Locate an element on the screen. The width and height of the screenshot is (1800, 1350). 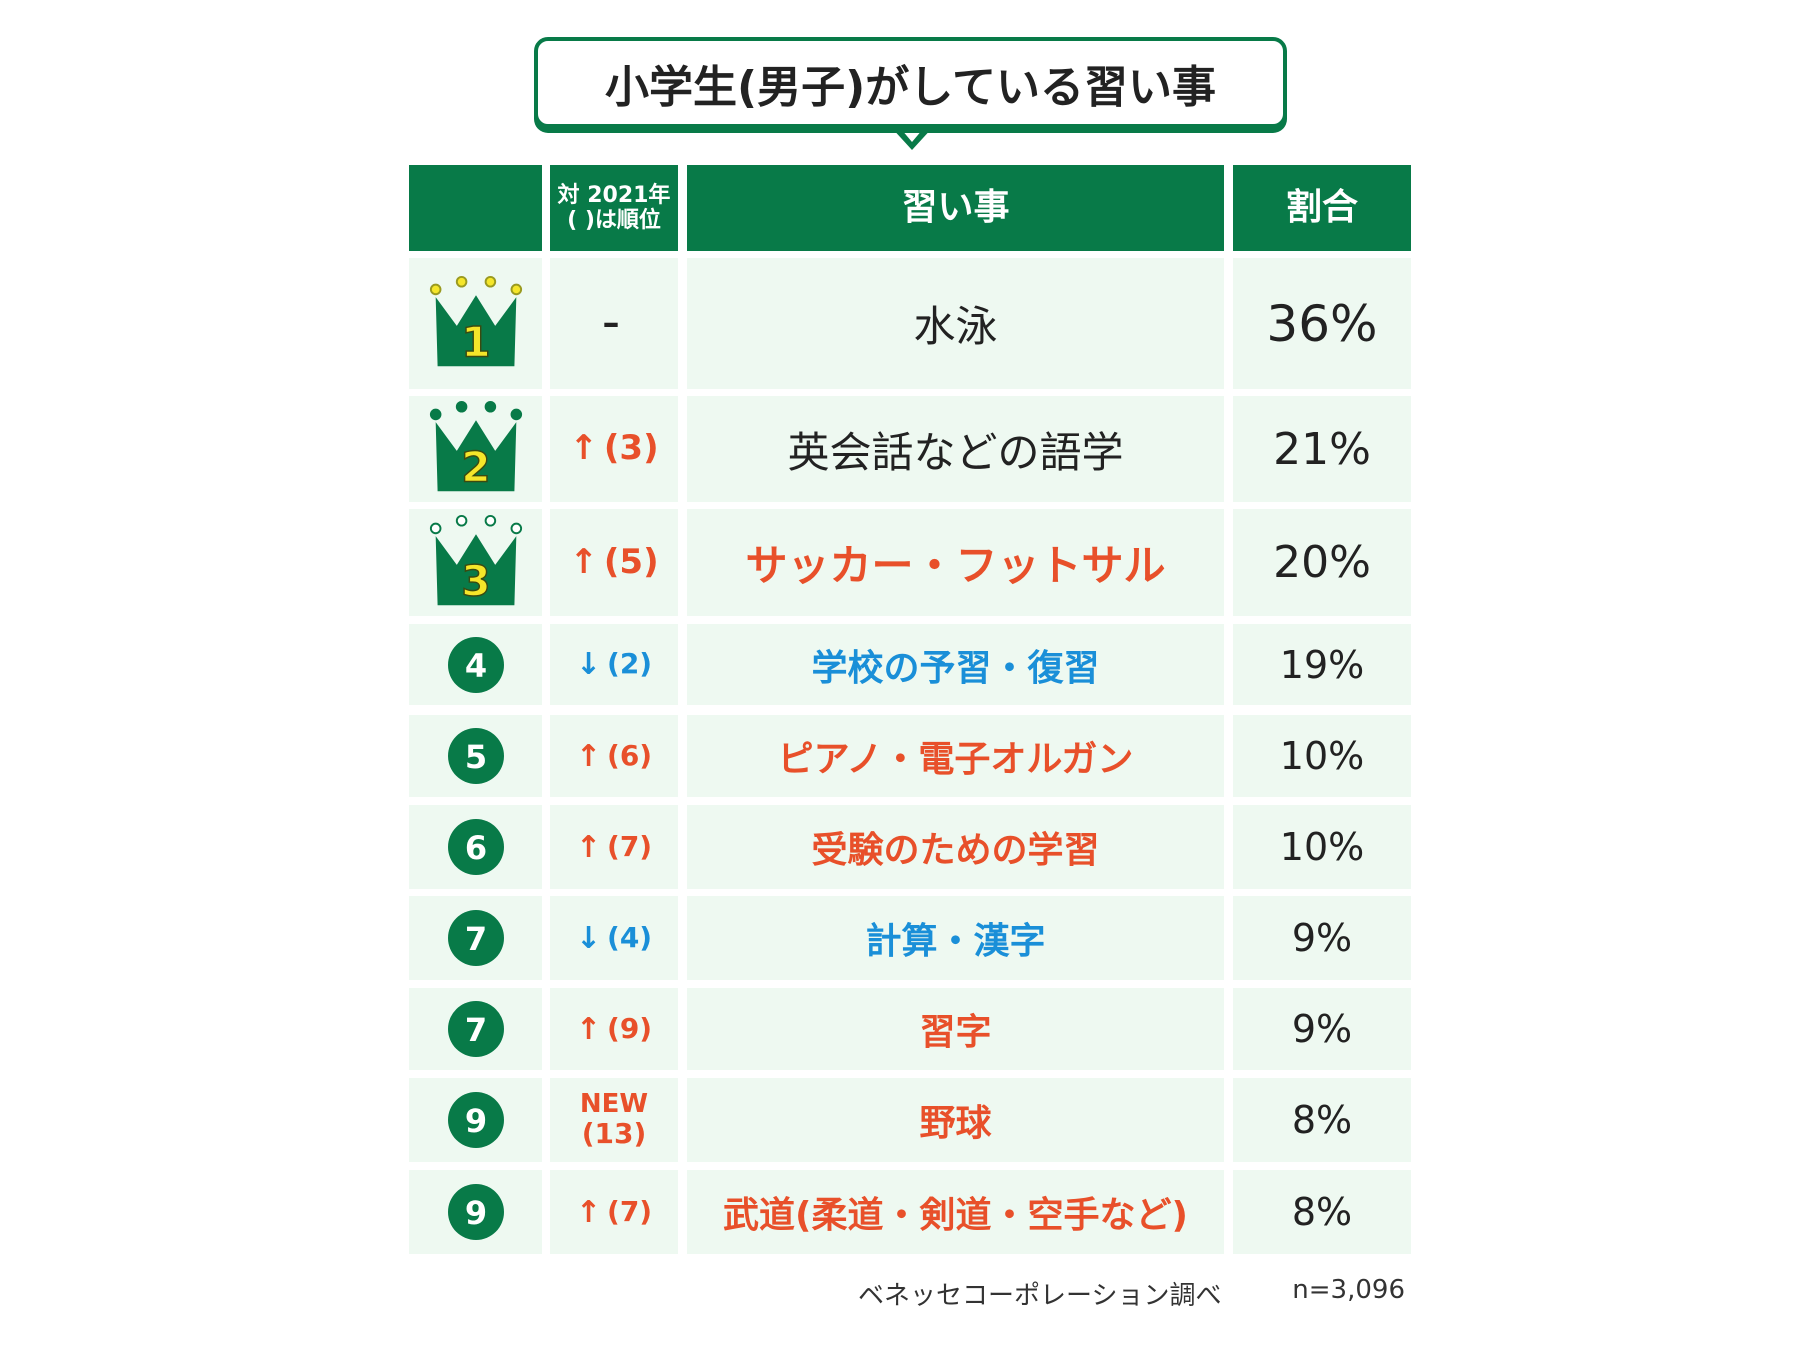
table-cell: ↓ (4) is located at coordinates (614, 938).